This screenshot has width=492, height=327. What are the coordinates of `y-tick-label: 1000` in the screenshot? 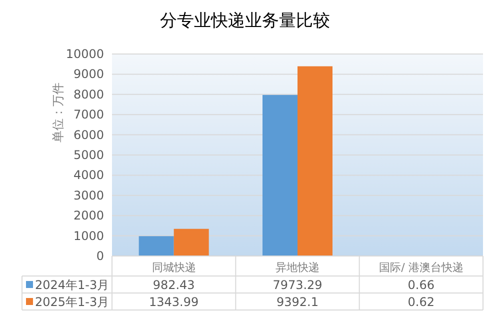 It's located at (88, 235).